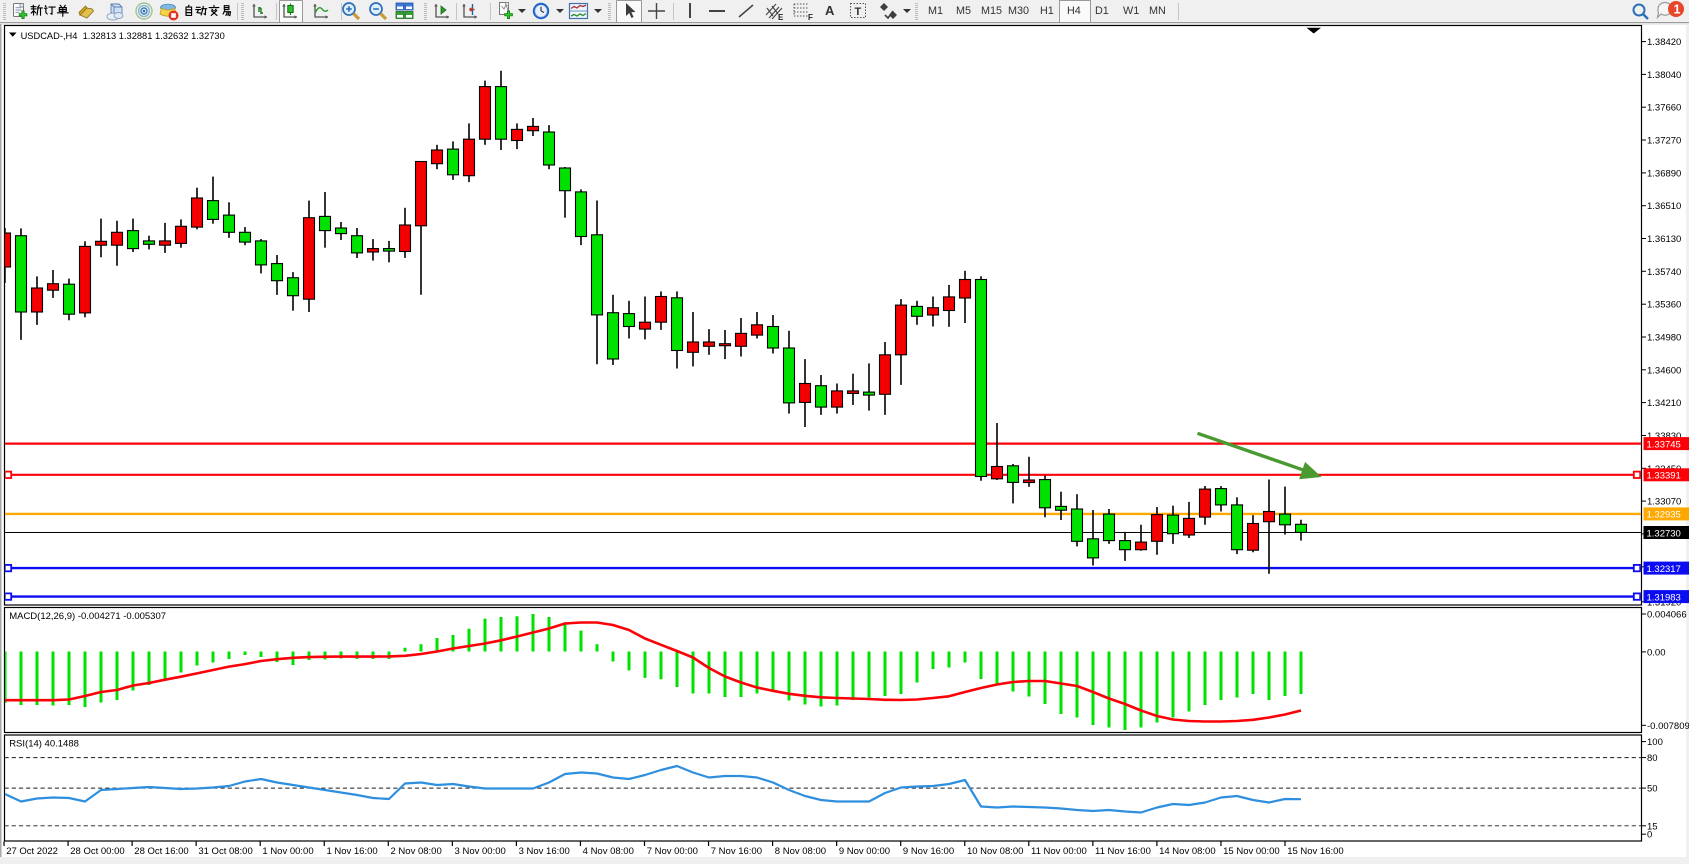 This screenshot has height=864, width=1689. I want to click on svg-text: 3 Nov 16:00, so click(544, 851).